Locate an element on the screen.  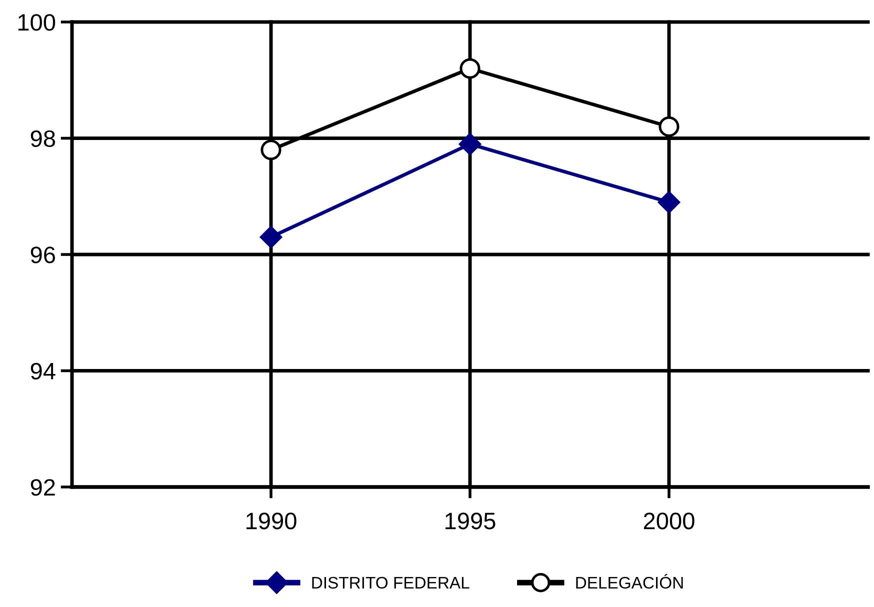
y-tick-label: 94 is located at coordinates (43, 371).